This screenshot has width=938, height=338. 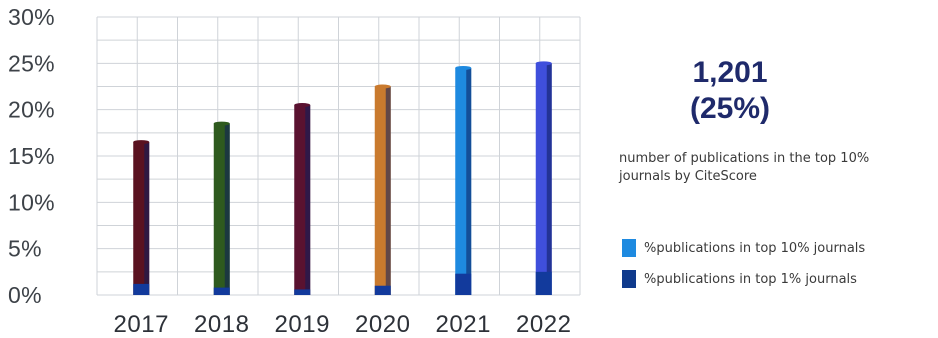 What do you see at coordinates (147, 218) in the screenshot?
I see `bar-top10-side-2017` at bounding box center [147, 218].